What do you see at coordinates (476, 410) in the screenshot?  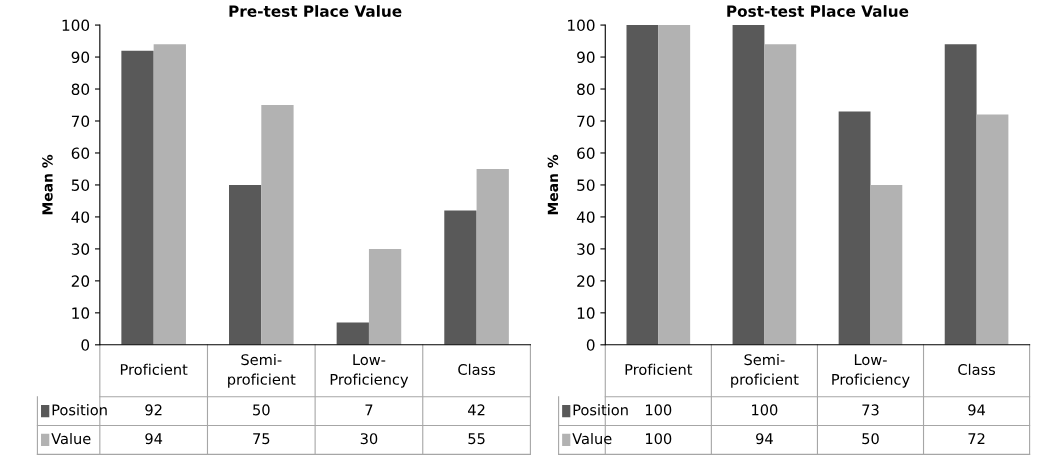 I see `data-label: 42` at bounding box center [476, 410].